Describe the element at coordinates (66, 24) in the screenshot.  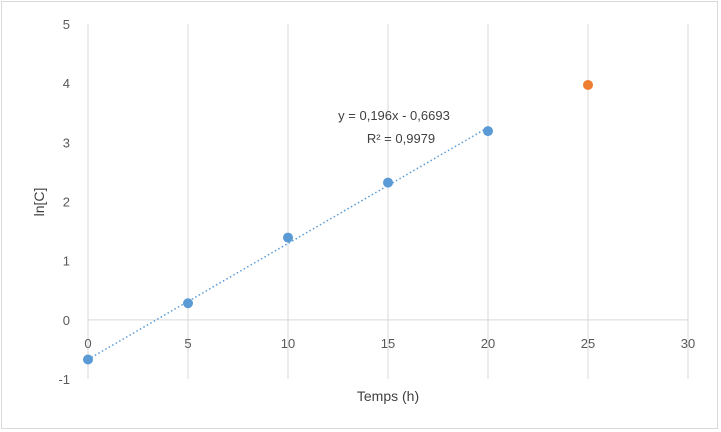
I see `y-tick-label-5: 5` at that location.